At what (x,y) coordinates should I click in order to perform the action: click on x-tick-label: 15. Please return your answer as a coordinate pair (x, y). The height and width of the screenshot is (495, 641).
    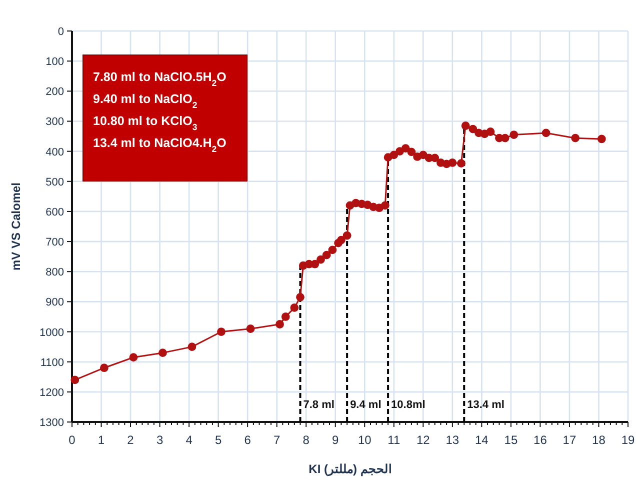
    Looking at the image, I should click on (511, 440).